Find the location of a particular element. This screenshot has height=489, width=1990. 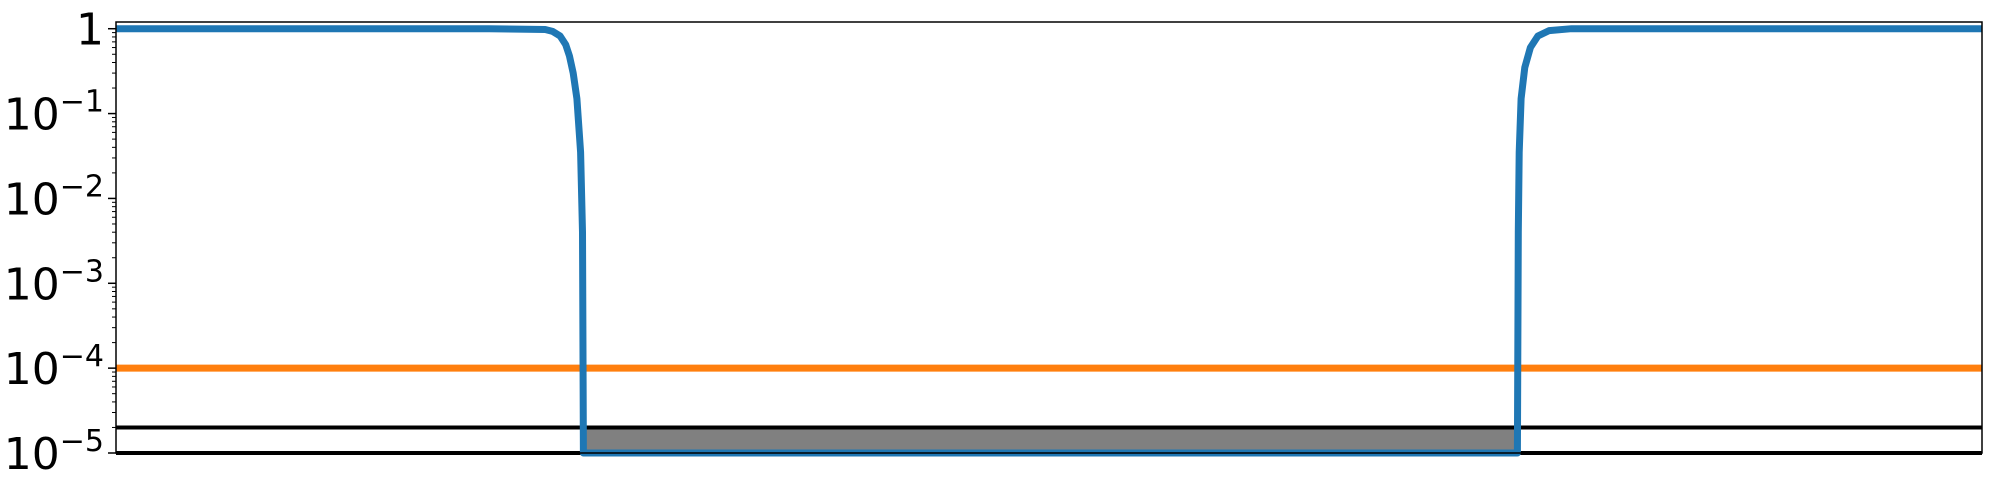

y-tick-label-0: 1 is located at coordinates (90, 30).